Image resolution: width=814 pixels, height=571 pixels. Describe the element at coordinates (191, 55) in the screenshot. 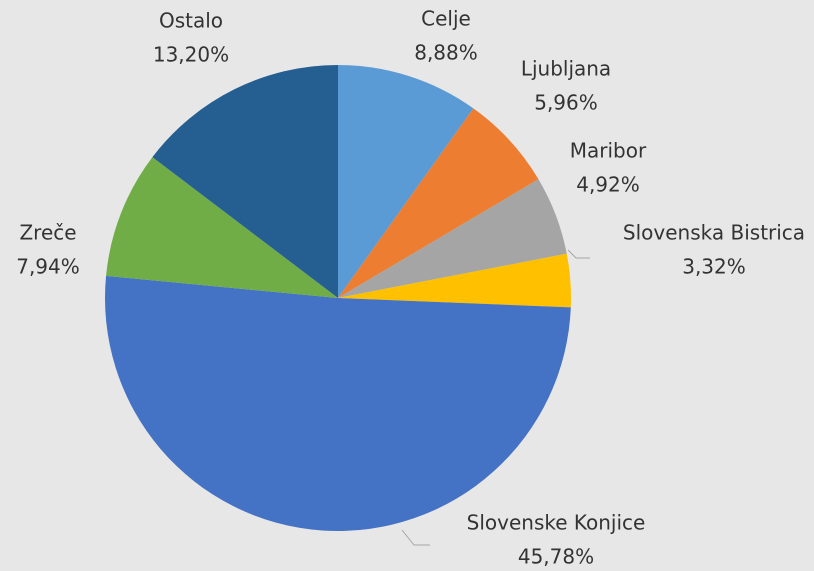

I see `slice-value-label: 13,20%` at that location.